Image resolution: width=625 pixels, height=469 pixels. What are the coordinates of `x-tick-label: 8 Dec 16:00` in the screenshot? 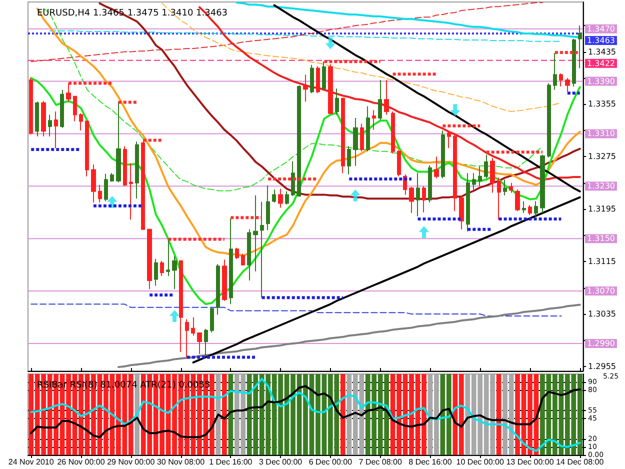 It's located at (430, 462).